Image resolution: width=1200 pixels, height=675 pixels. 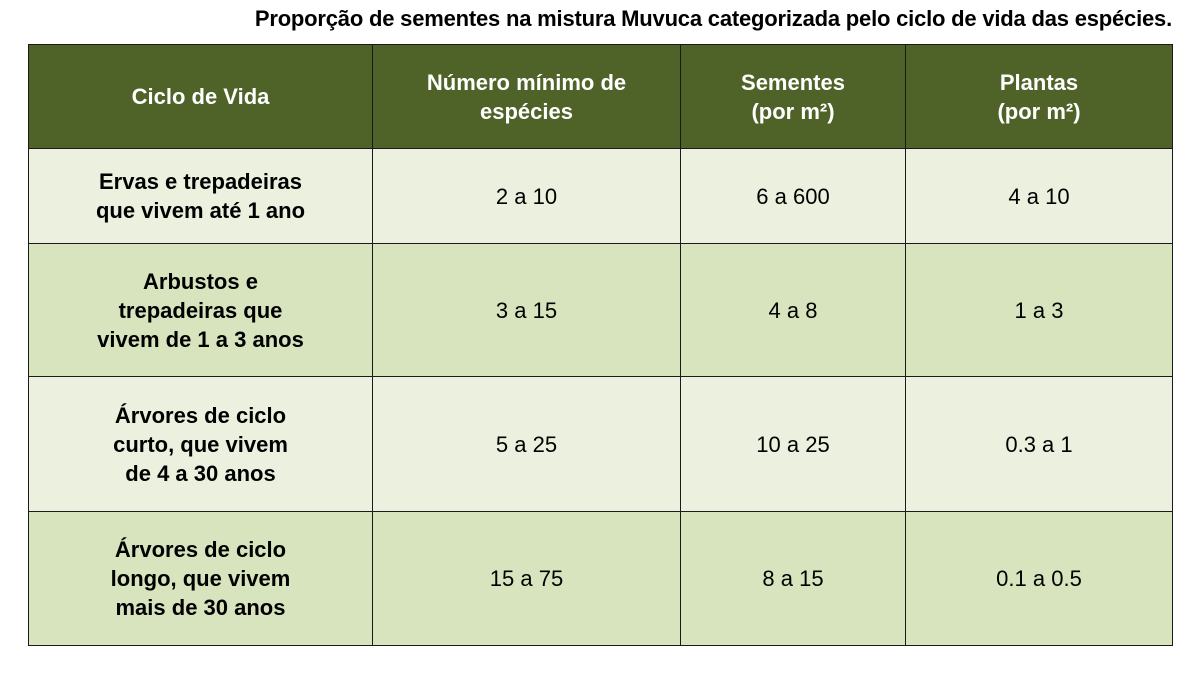 I want to click on cell-especies: 2 a 10, so click(x=526, y=196).